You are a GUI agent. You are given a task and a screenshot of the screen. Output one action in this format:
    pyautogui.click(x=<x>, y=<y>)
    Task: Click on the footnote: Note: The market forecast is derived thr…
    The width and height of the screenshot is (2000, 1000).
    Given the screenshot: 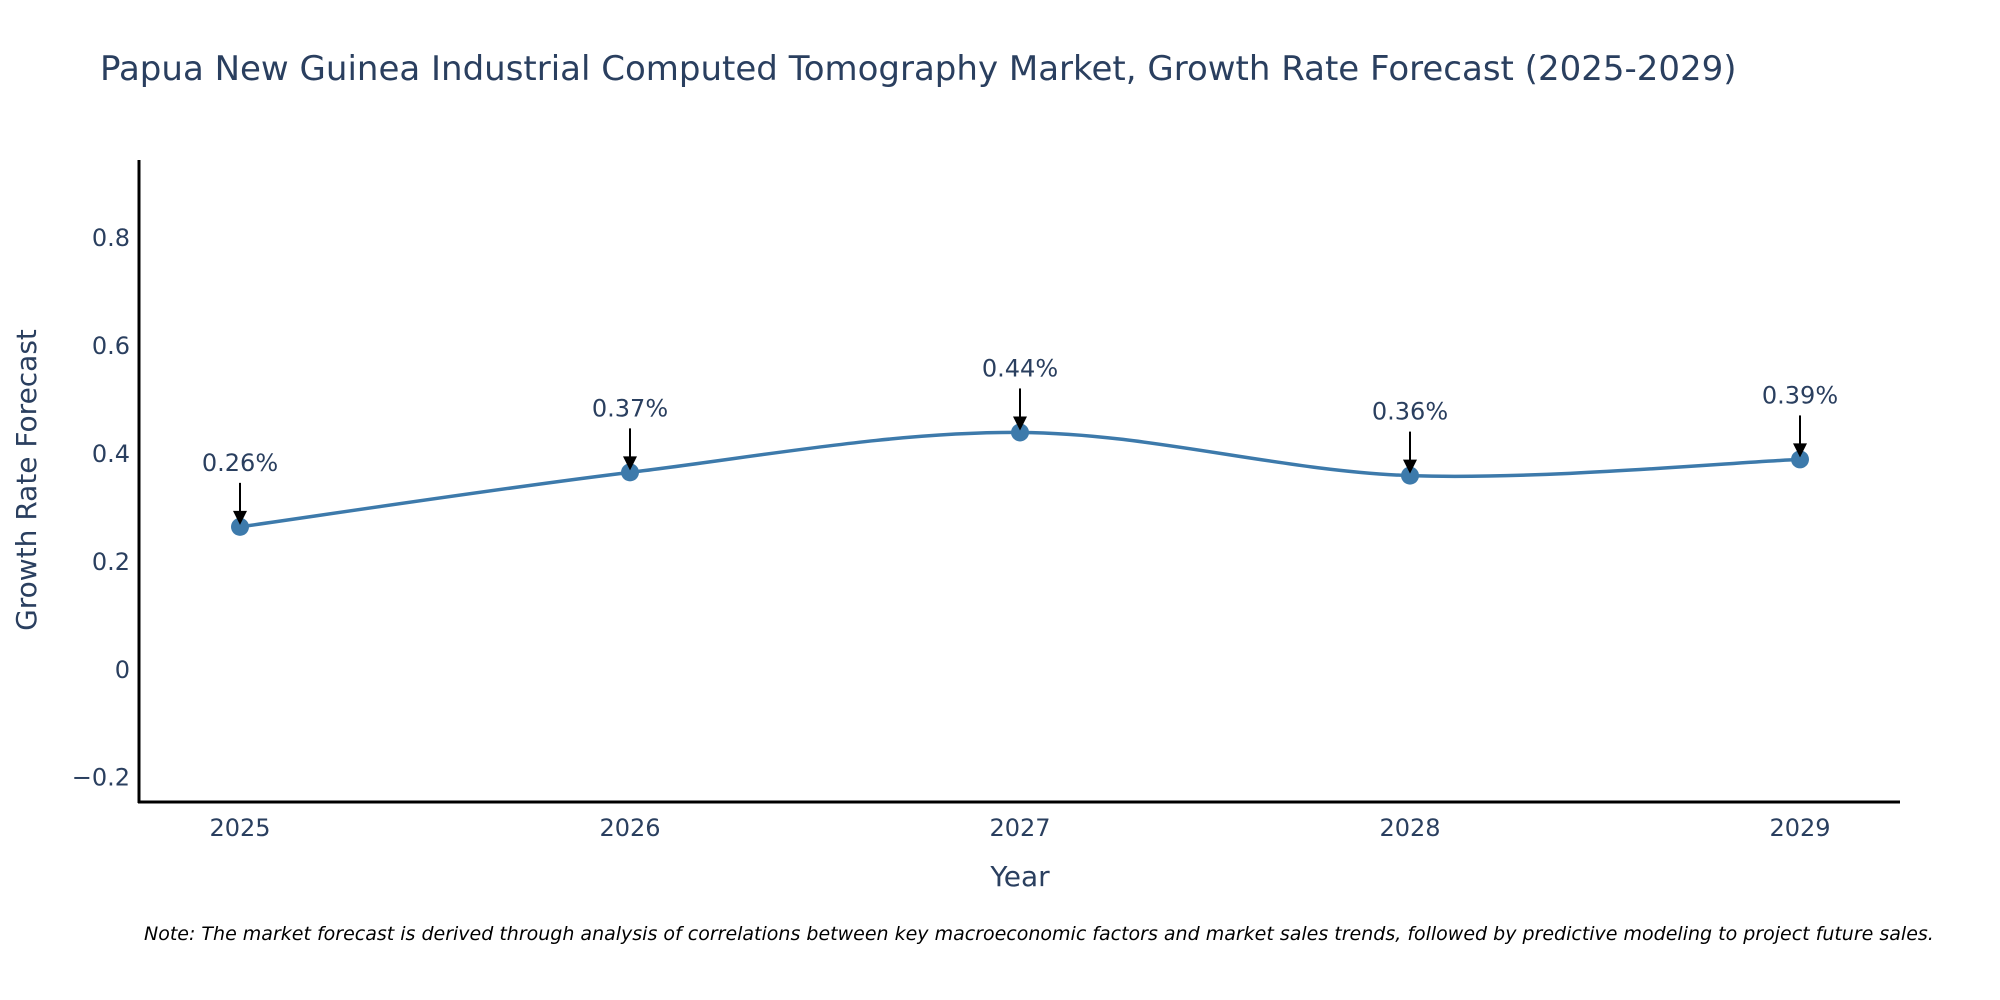 What is the action you would take?
    pyautogui.click(x=1039, y=934)
    